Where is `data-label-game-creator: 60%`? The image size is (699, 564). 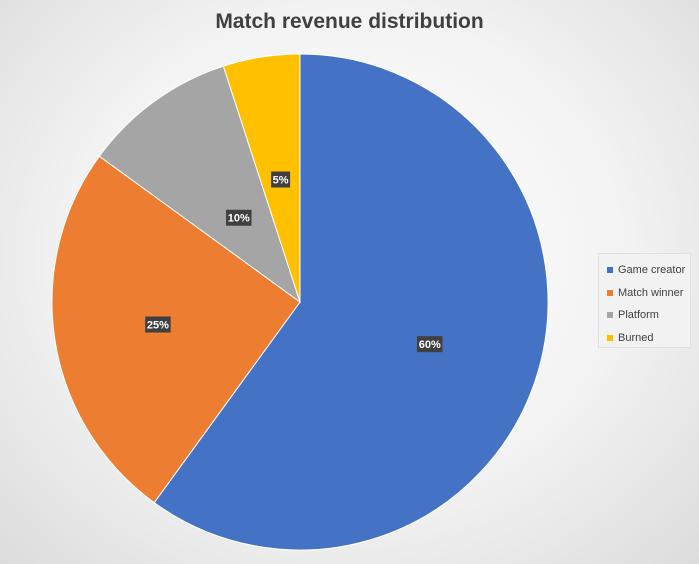
data-label-game-creator: 60% is located at coordinates (429, 344).